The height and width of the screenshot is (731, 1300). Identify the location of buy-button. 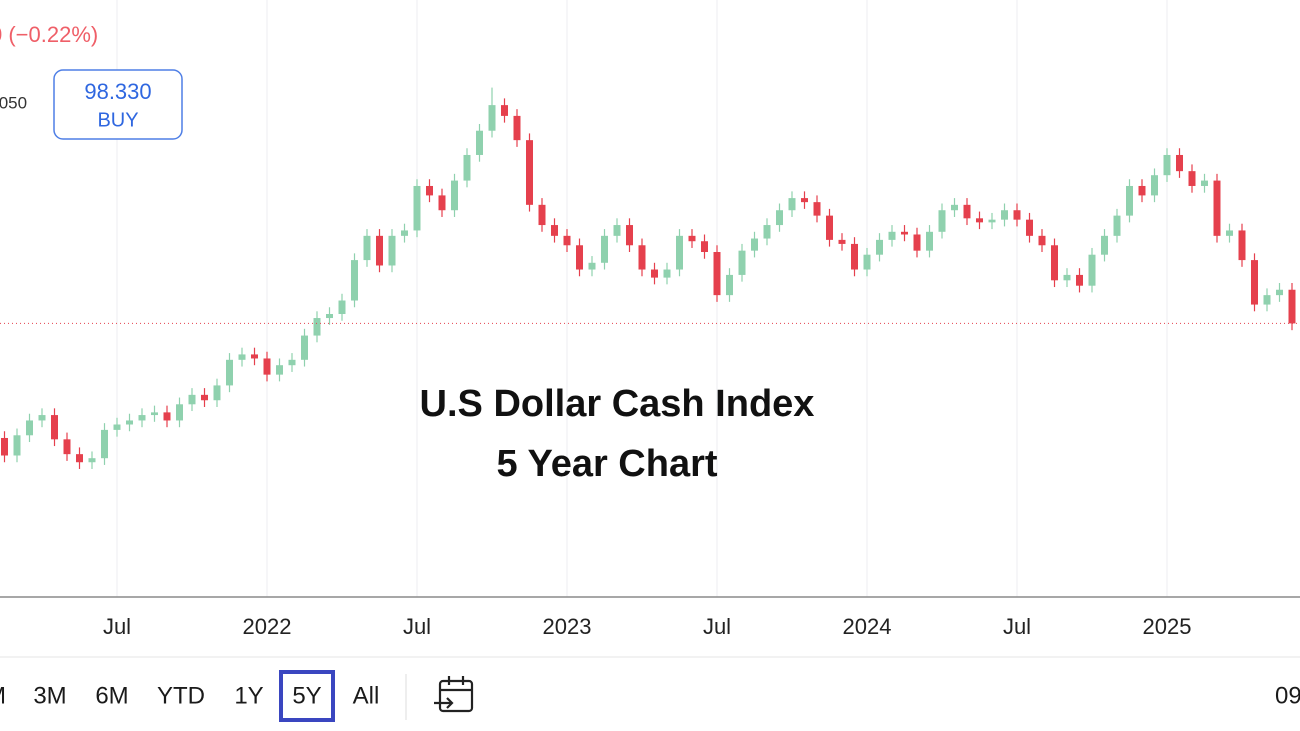
(118, 104).